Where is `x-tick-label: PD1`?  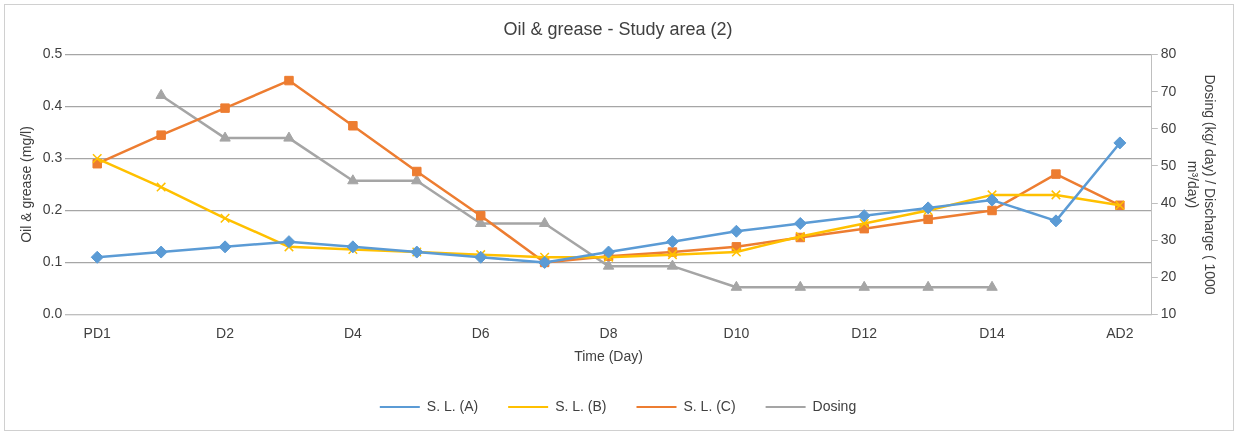
x-tick-label: PD1 is located at coordinates (97, 332).